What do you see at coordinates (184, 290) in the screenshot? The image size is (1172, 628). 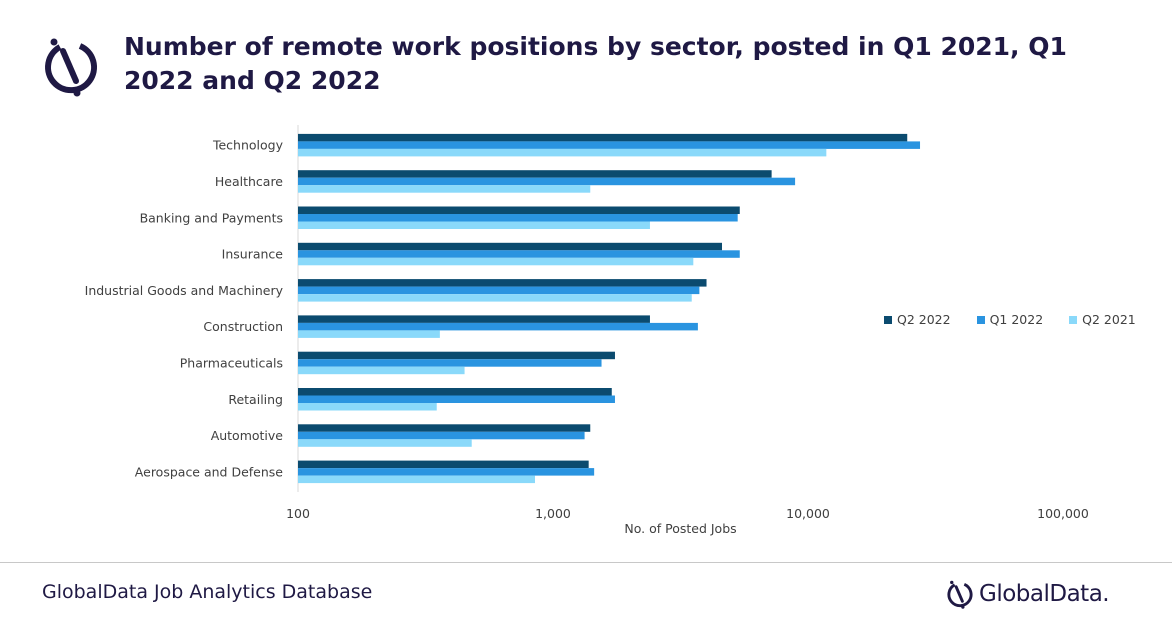 I see `category-label: Industrial Goods and Machinery` at bounding box center [184, 290].